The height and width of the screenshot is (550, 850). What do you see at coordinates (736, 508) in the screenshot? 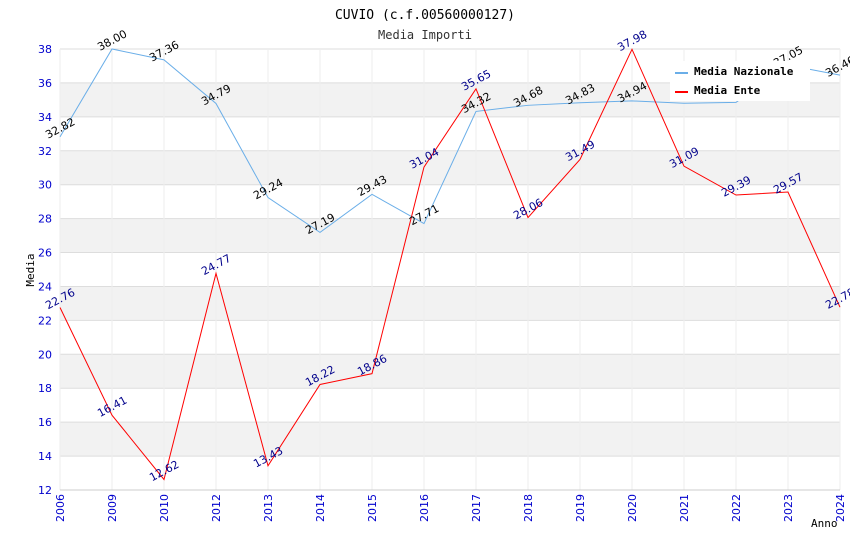
I see `x-tick-label: 2022` at bounding box center [736, 508].